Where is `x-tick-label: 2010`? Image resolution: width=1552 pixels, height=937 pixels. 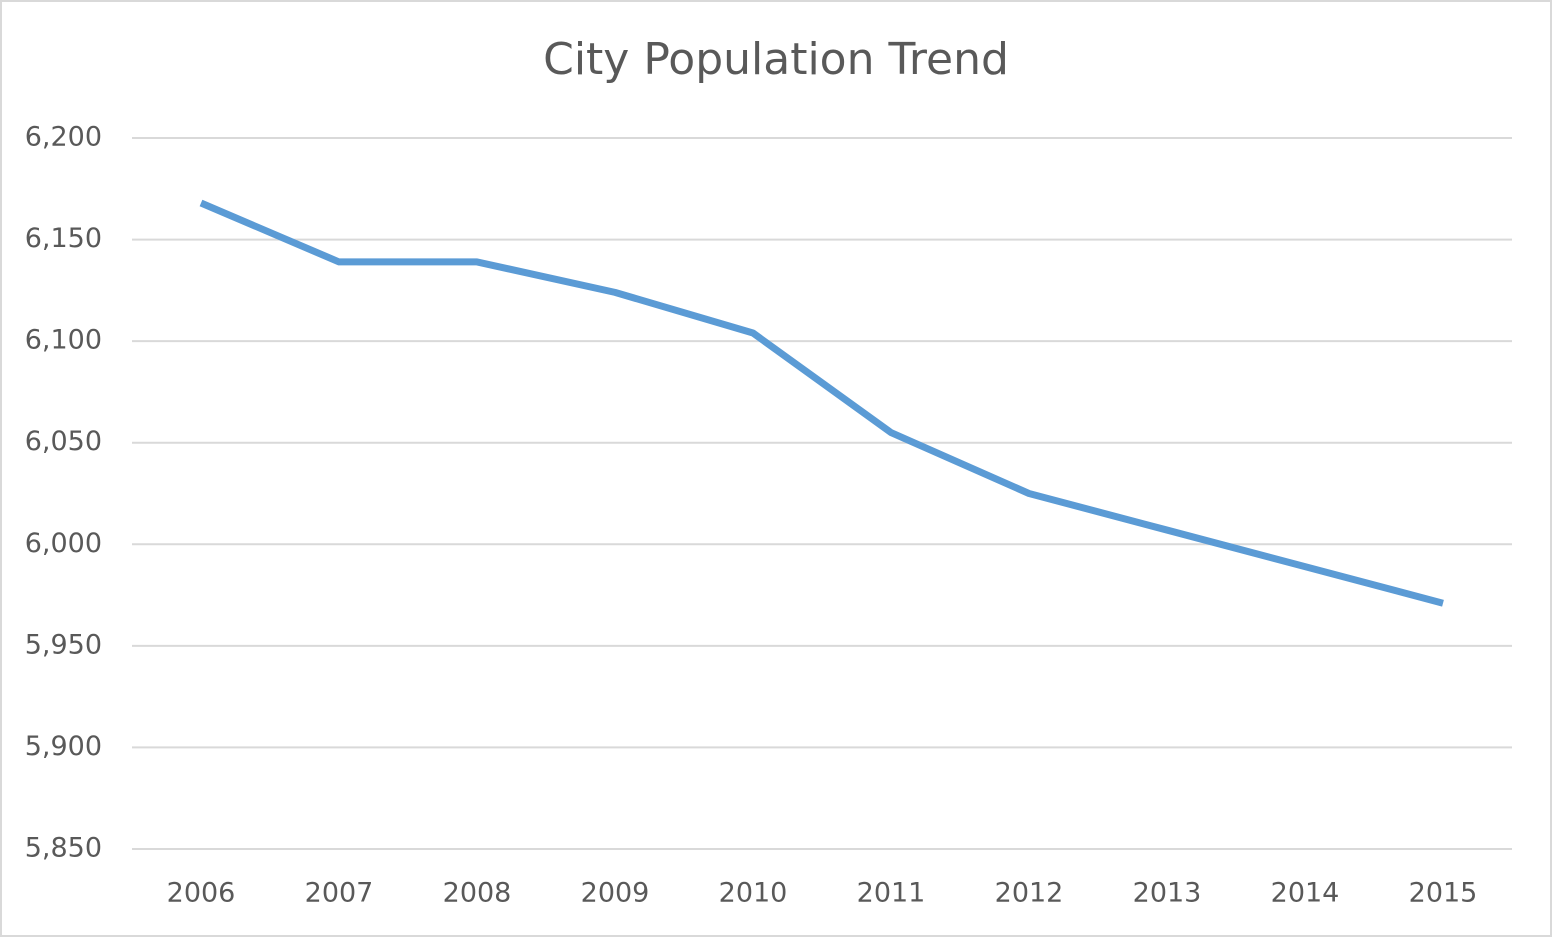
x-tick-label: 2010 is located at coordinates (753, 893).